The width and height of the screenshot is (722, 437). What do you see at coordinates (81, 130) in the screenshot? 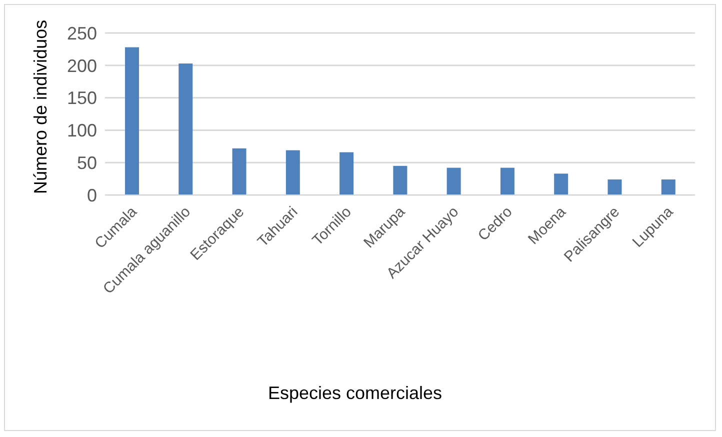
I see `y-tick-label: 100` at bounding box center [81, 130].